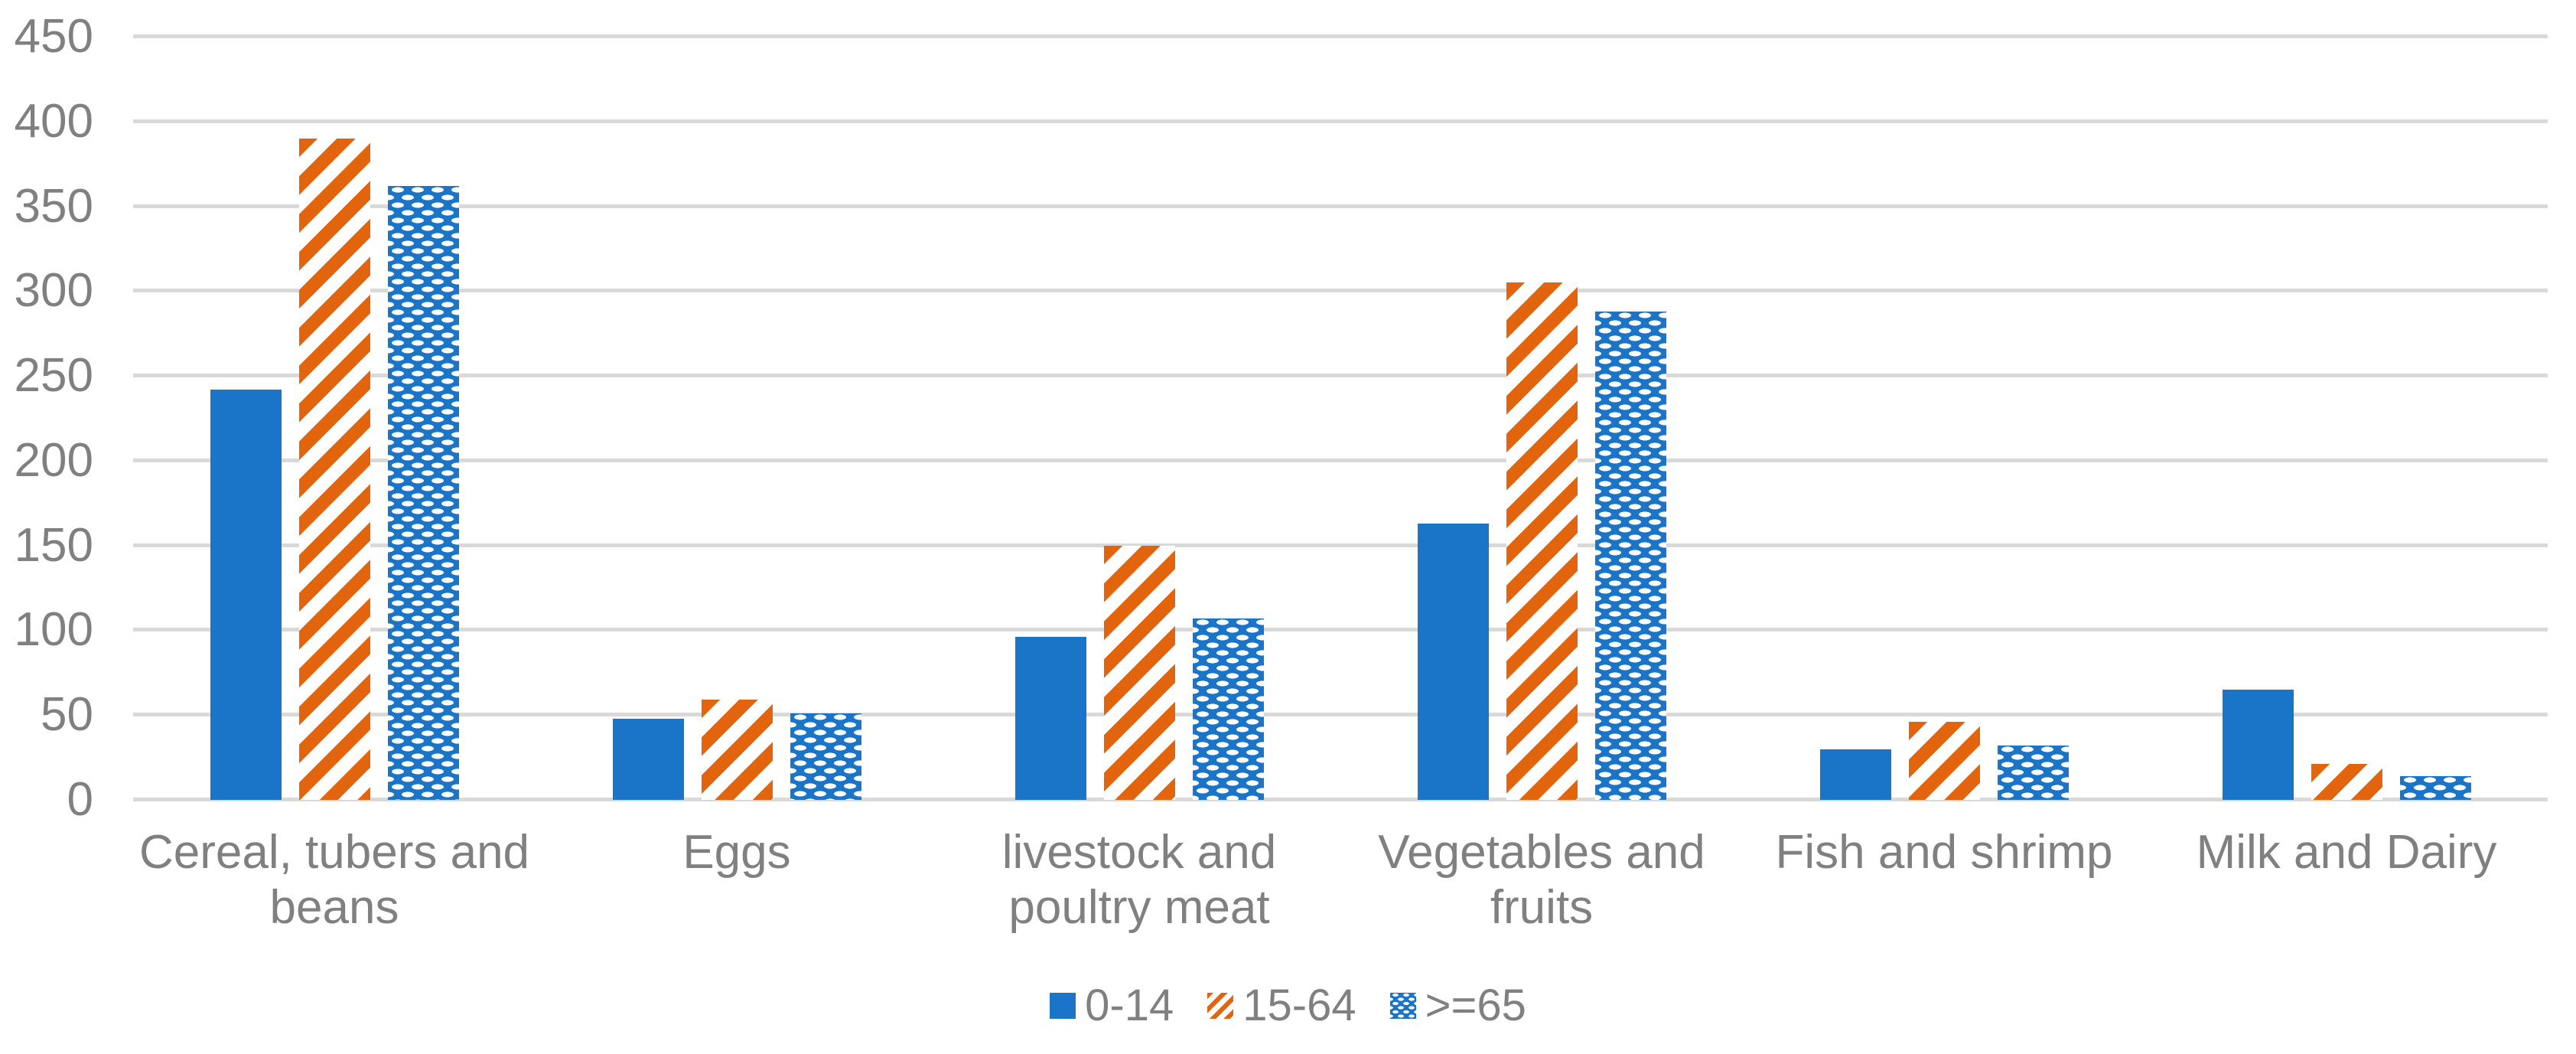 This screenshot has height=1054, width=2576. I want to click on category-label: Fish and shrimp, so click(1944, 852).